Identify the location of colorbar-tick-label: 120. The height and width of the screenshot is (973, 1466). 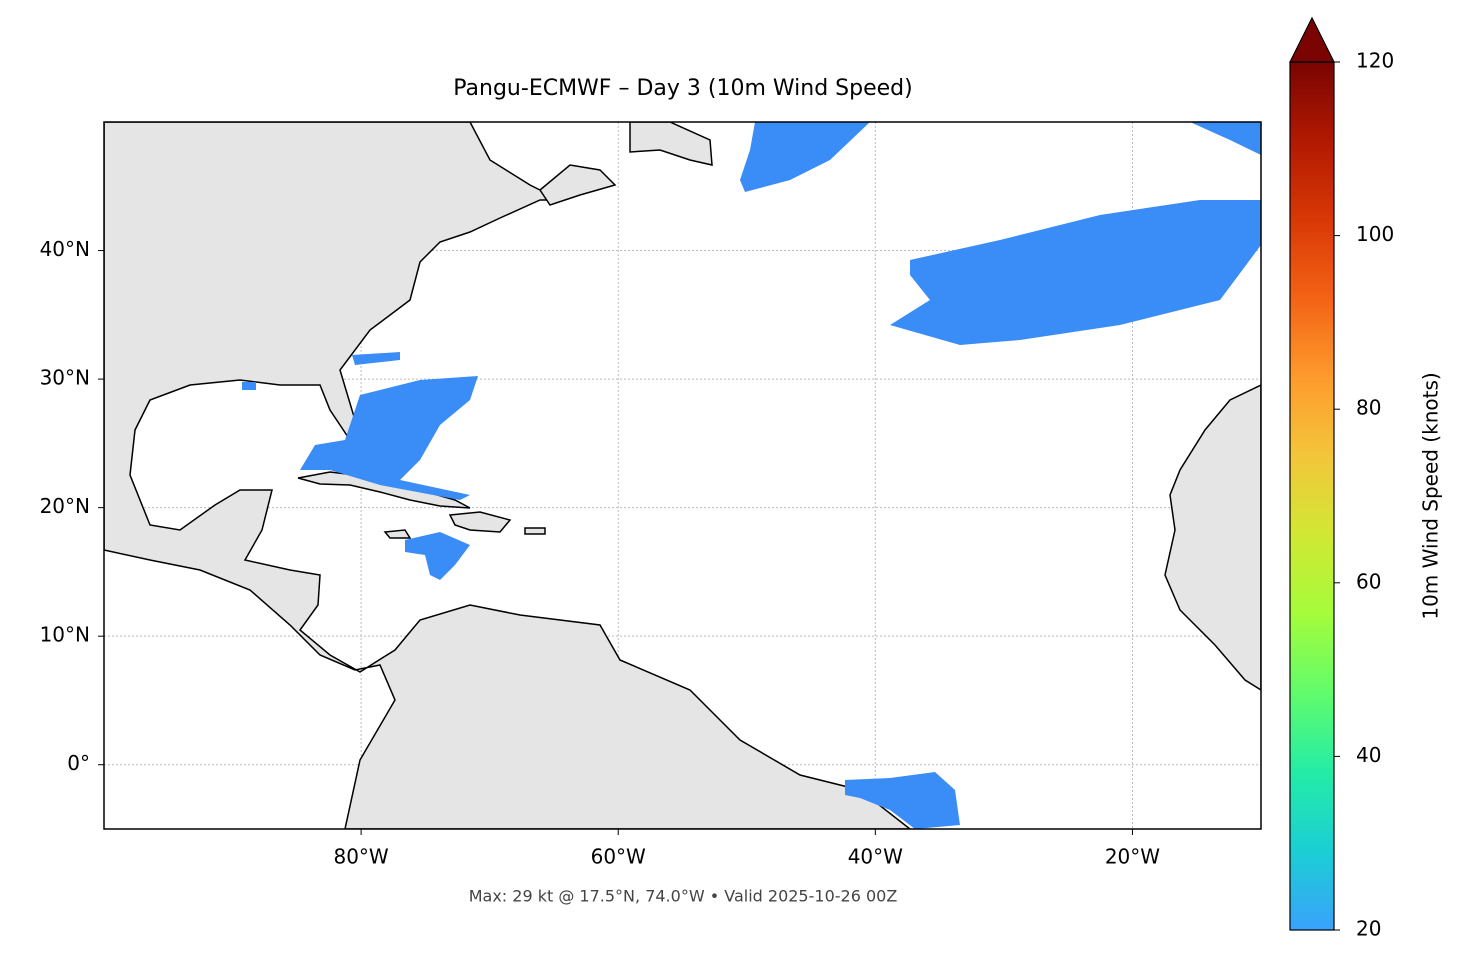
(1375, 61).